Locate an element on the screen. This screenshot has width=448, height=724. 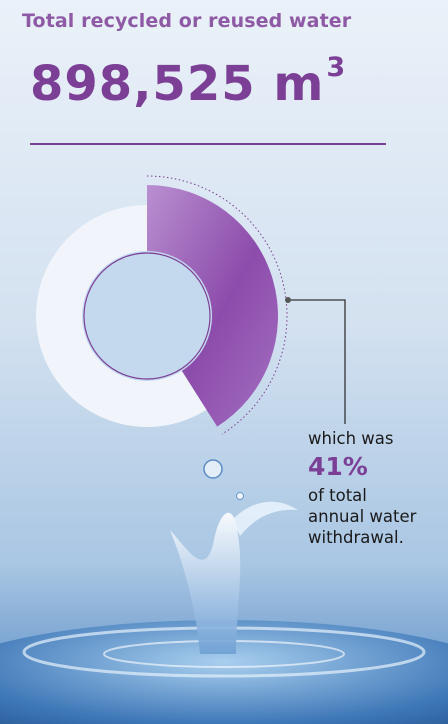
water-pool is located at coordinates (224, 672).